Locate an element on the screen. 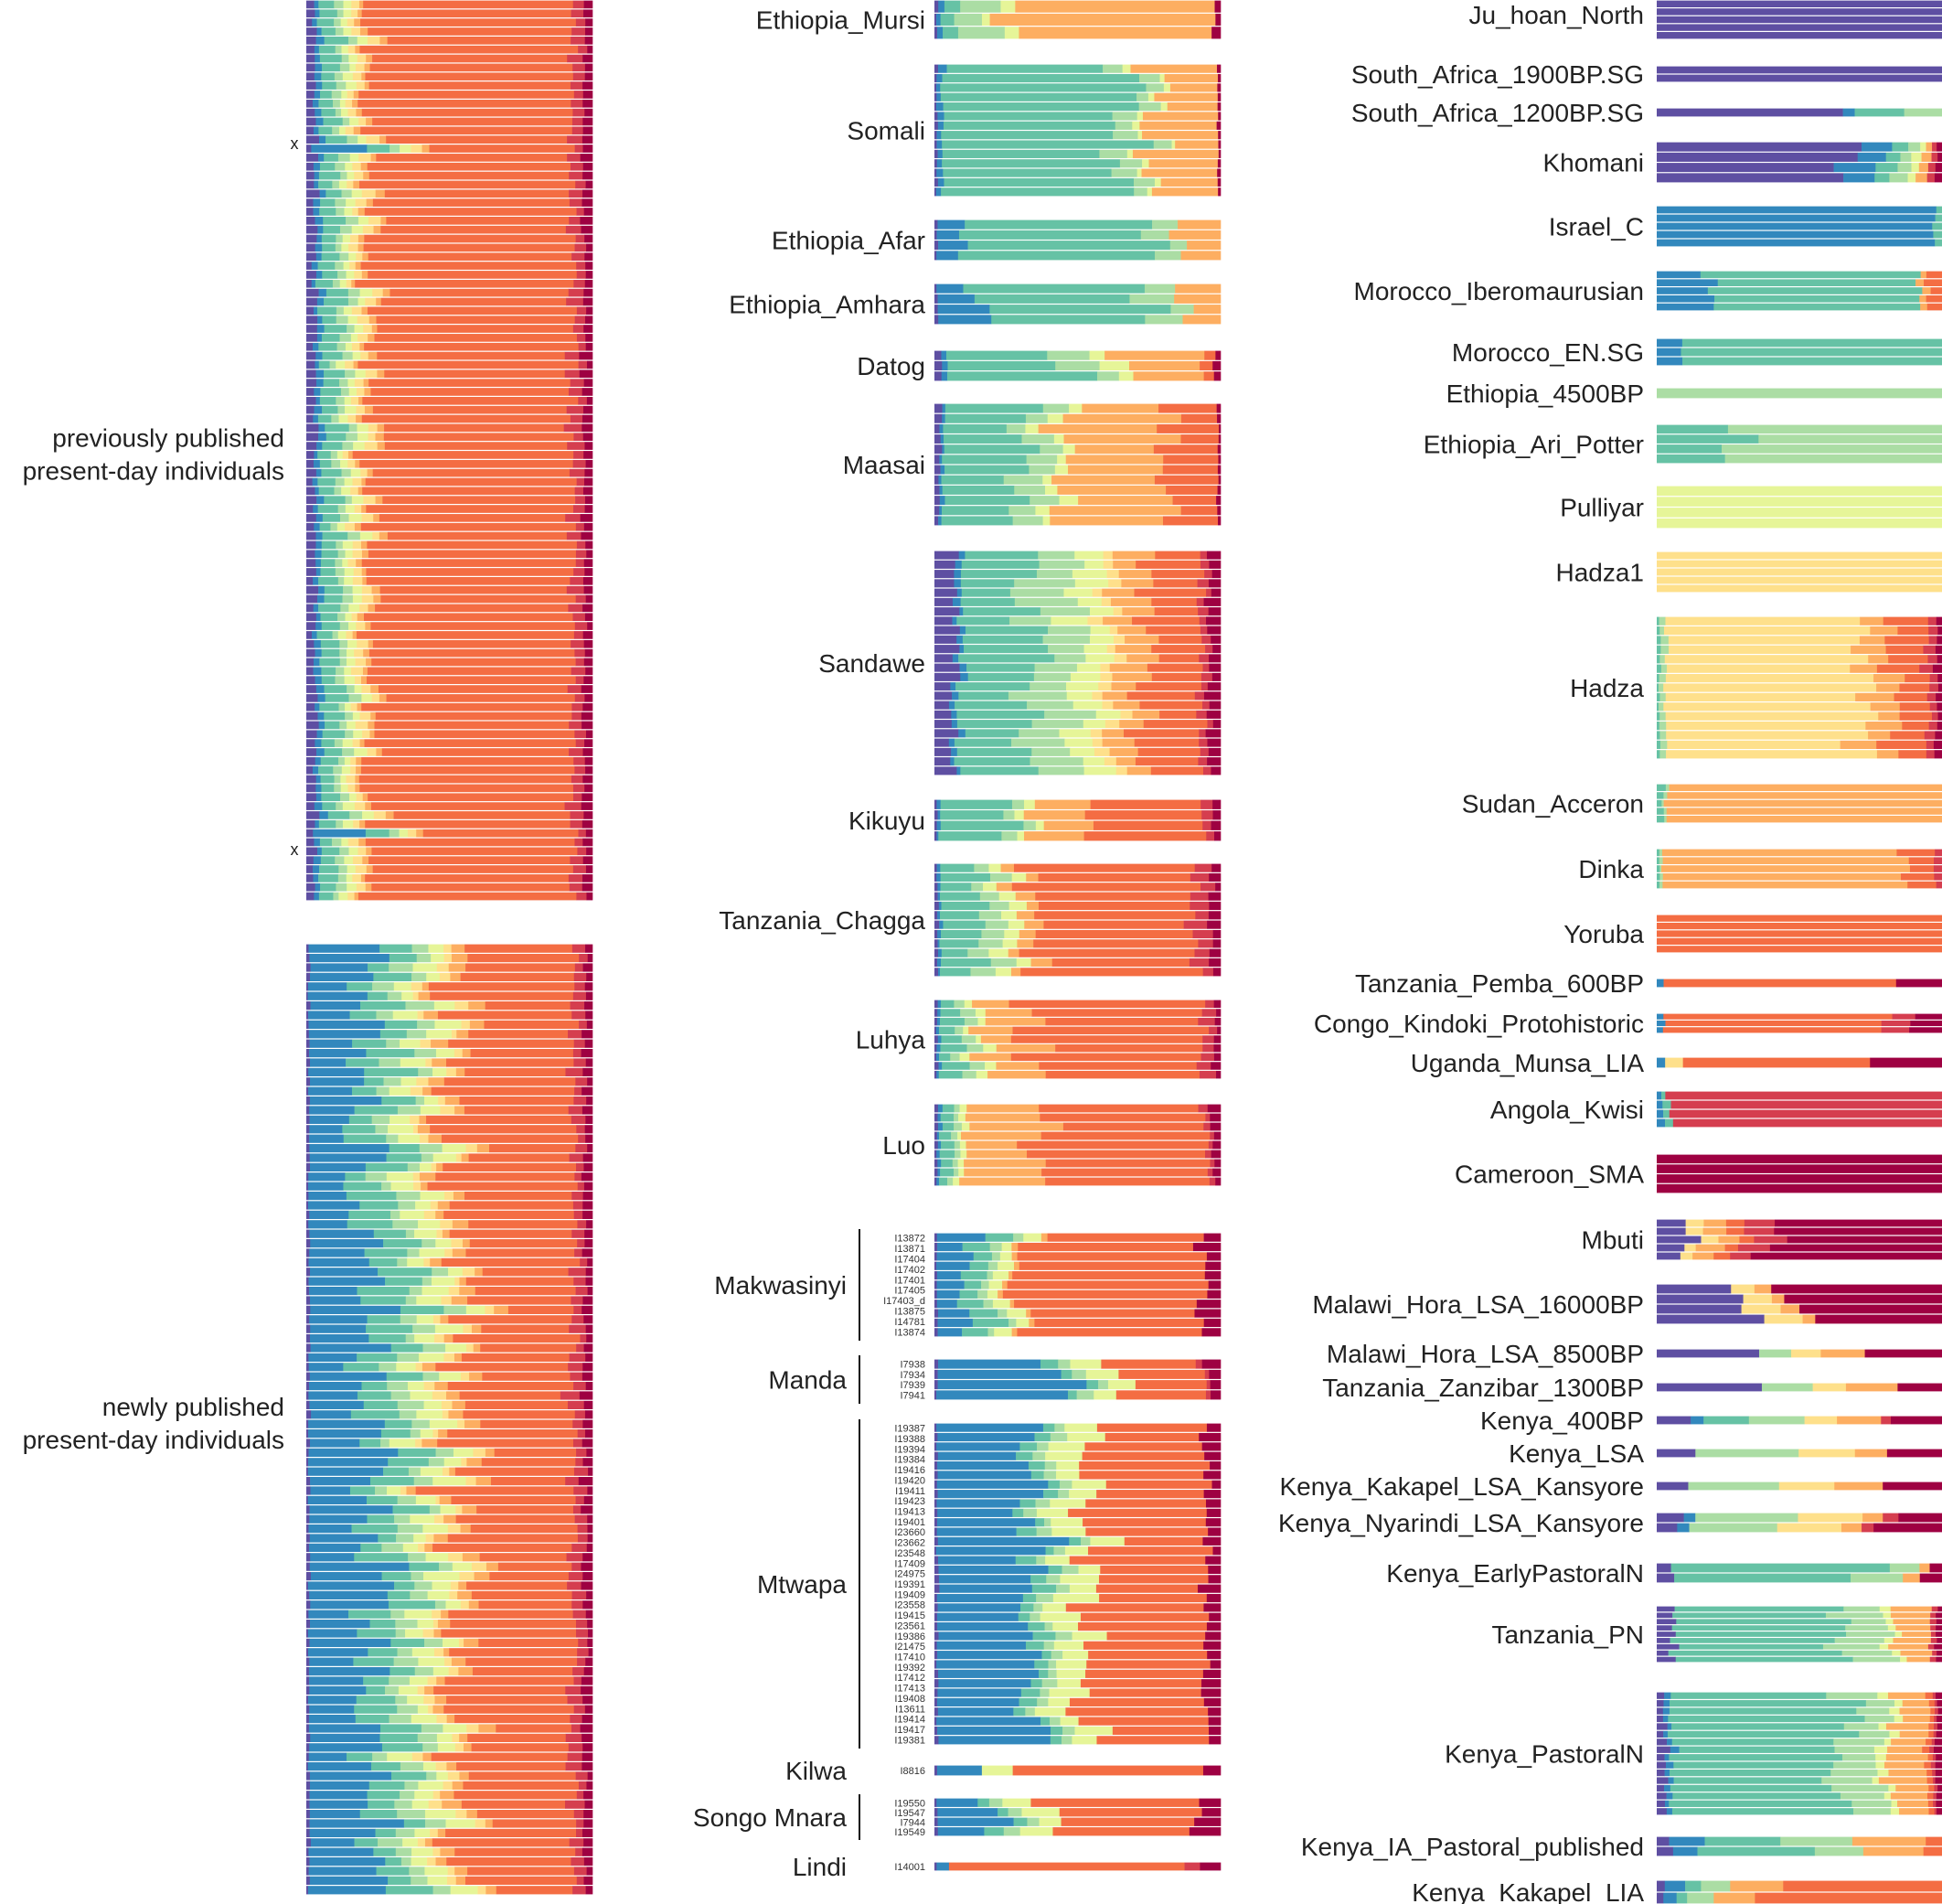  right-group-row is located at coordinates (1799, 744).